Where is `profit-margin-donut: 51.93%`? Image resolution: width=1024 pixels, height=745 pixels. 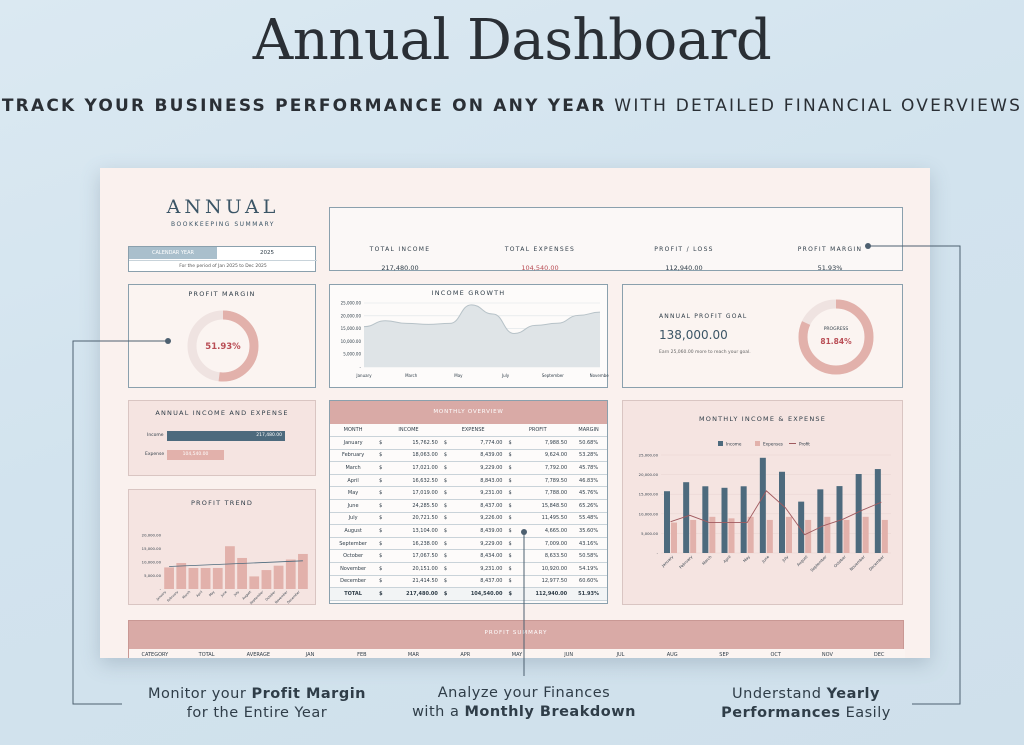 profit-margin-donut: 51.93% is located at coordinates (223, 346).